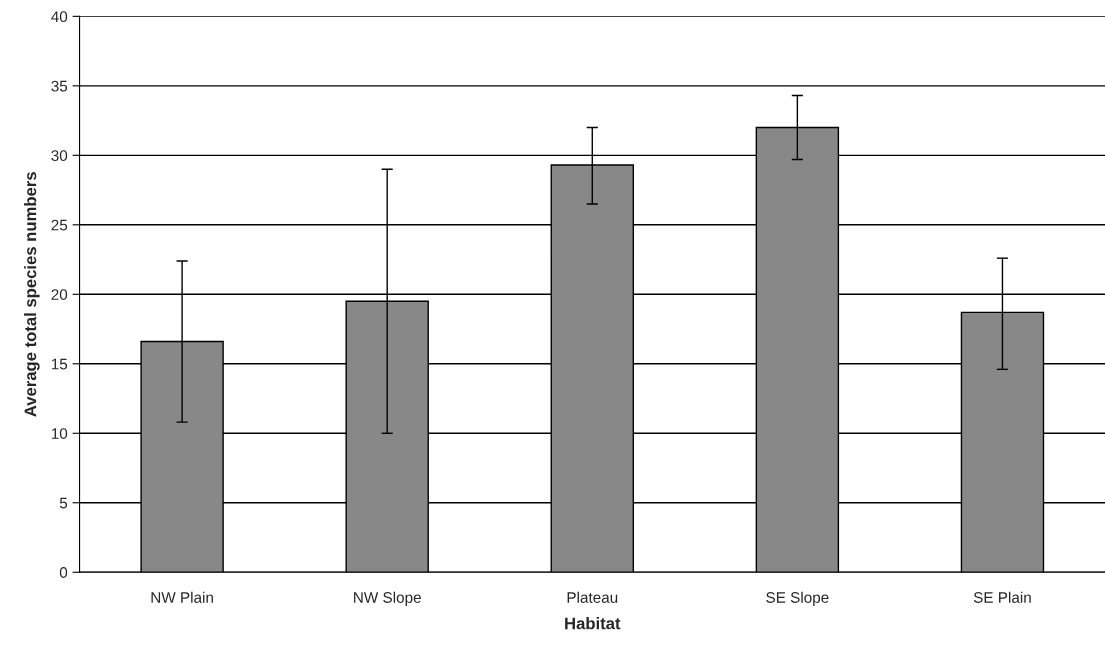 The image size is (1105, 654). What do you see at coordinates (59, 156) in the screenshot?
I see `y-tick-label: 30` at bounding box center [59, 156].